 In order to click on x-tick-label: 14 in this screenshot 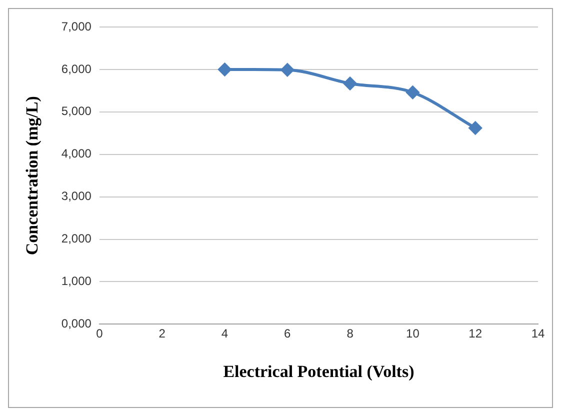, I will do `click(538, 333)`.